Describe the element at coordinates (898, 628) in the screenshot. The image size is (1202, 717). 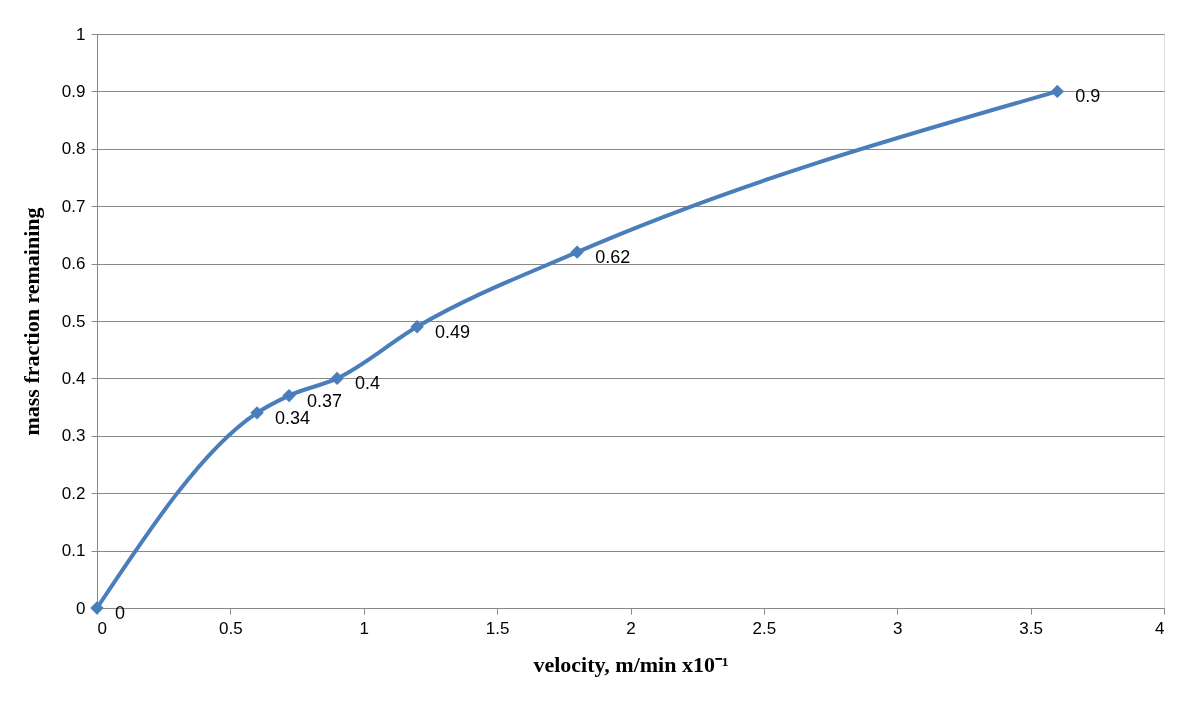
I see `x-tick-label: 3` at that location.